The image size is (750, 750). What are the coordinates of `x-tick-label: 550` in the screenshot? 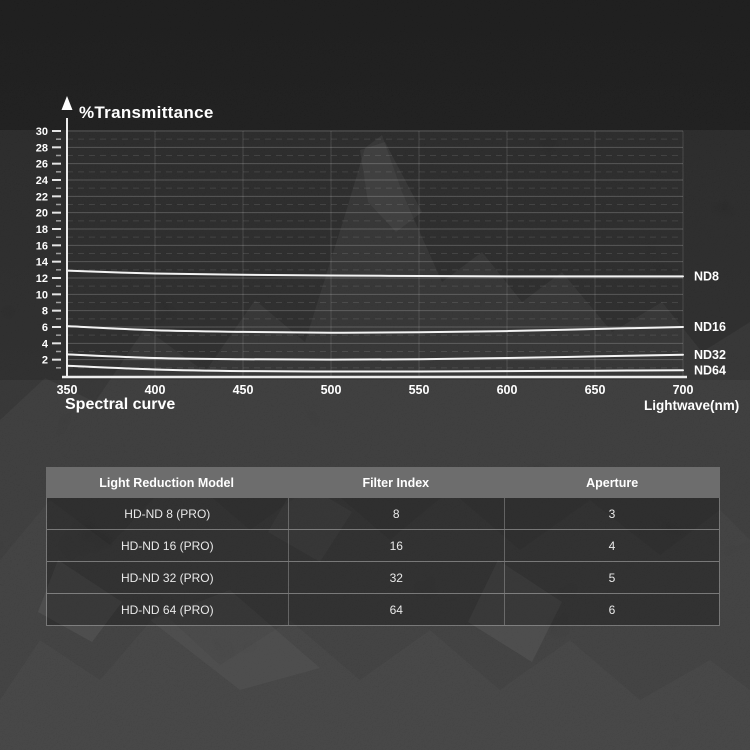 It's located at (419, 390).